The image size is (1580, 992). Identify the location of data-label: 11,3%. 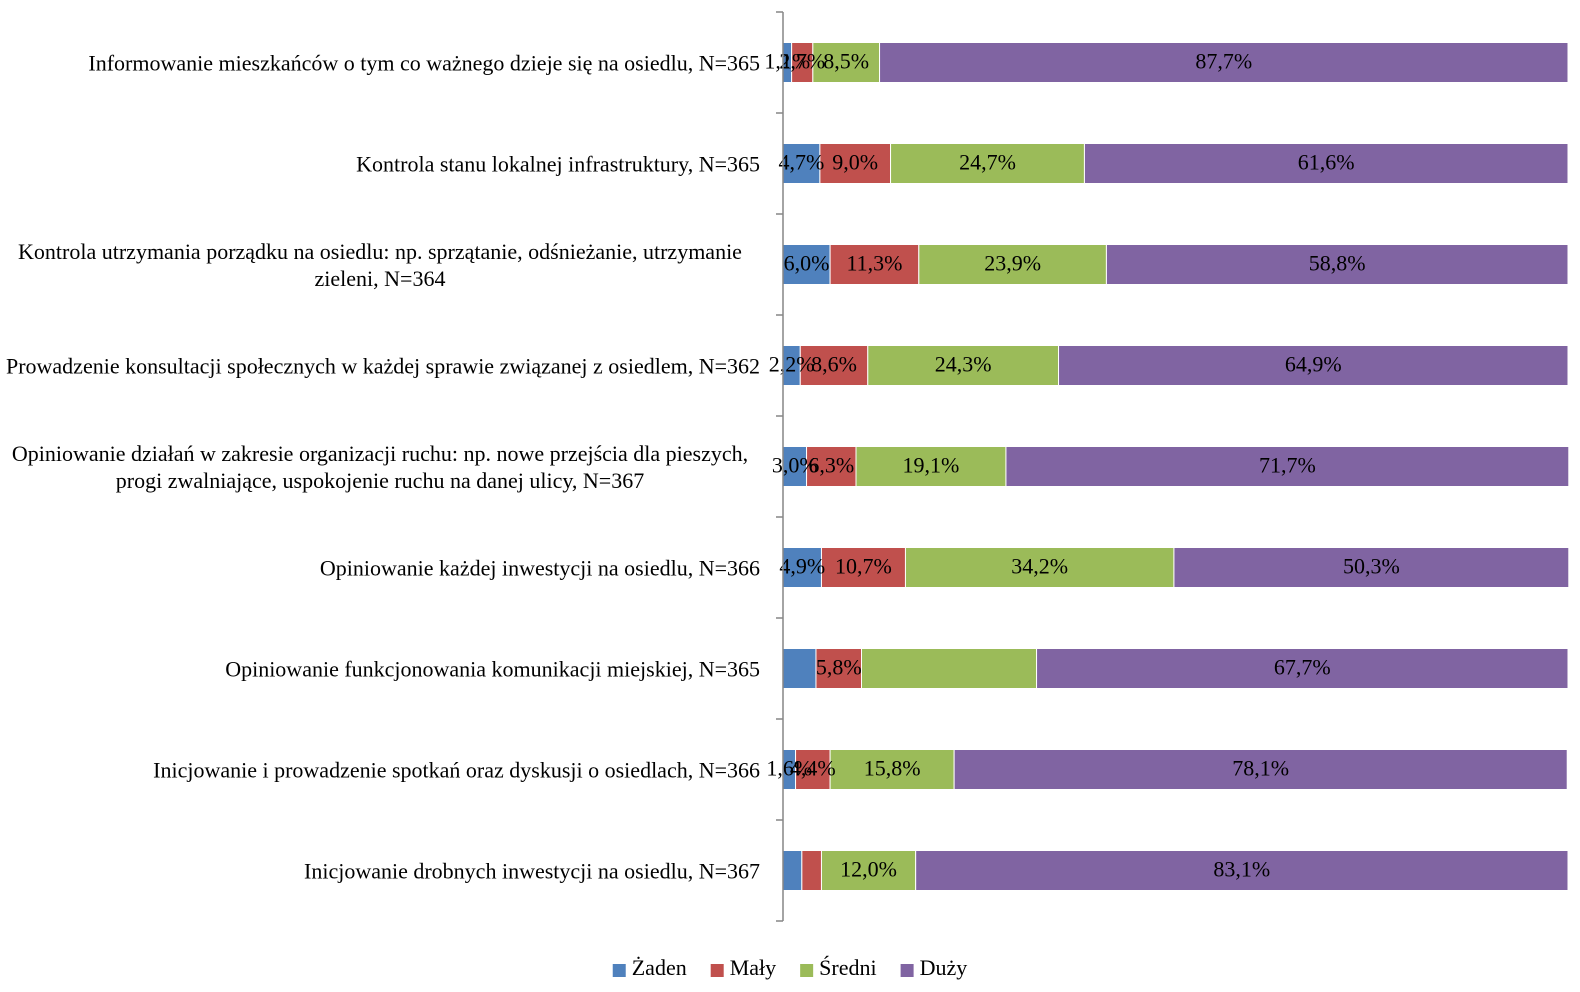
(874, 263).